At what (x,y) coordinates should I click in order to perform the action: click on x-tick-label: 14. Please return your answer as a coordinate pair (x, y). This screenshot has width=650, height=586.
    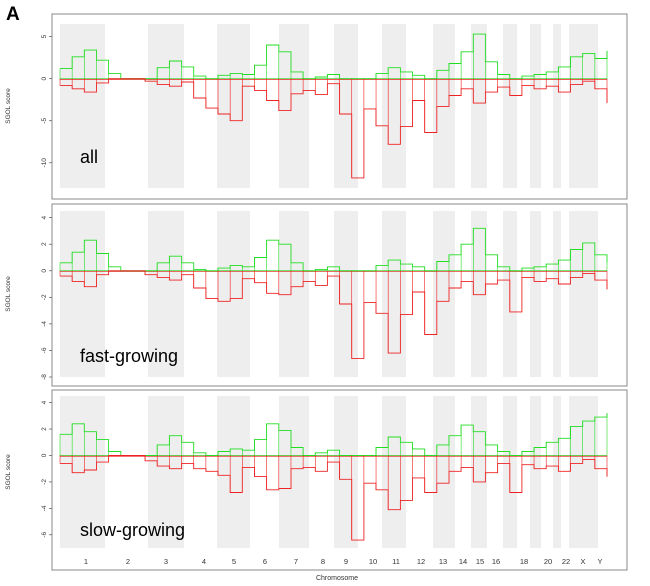
    Looking at the image, I should click on (463, 561).